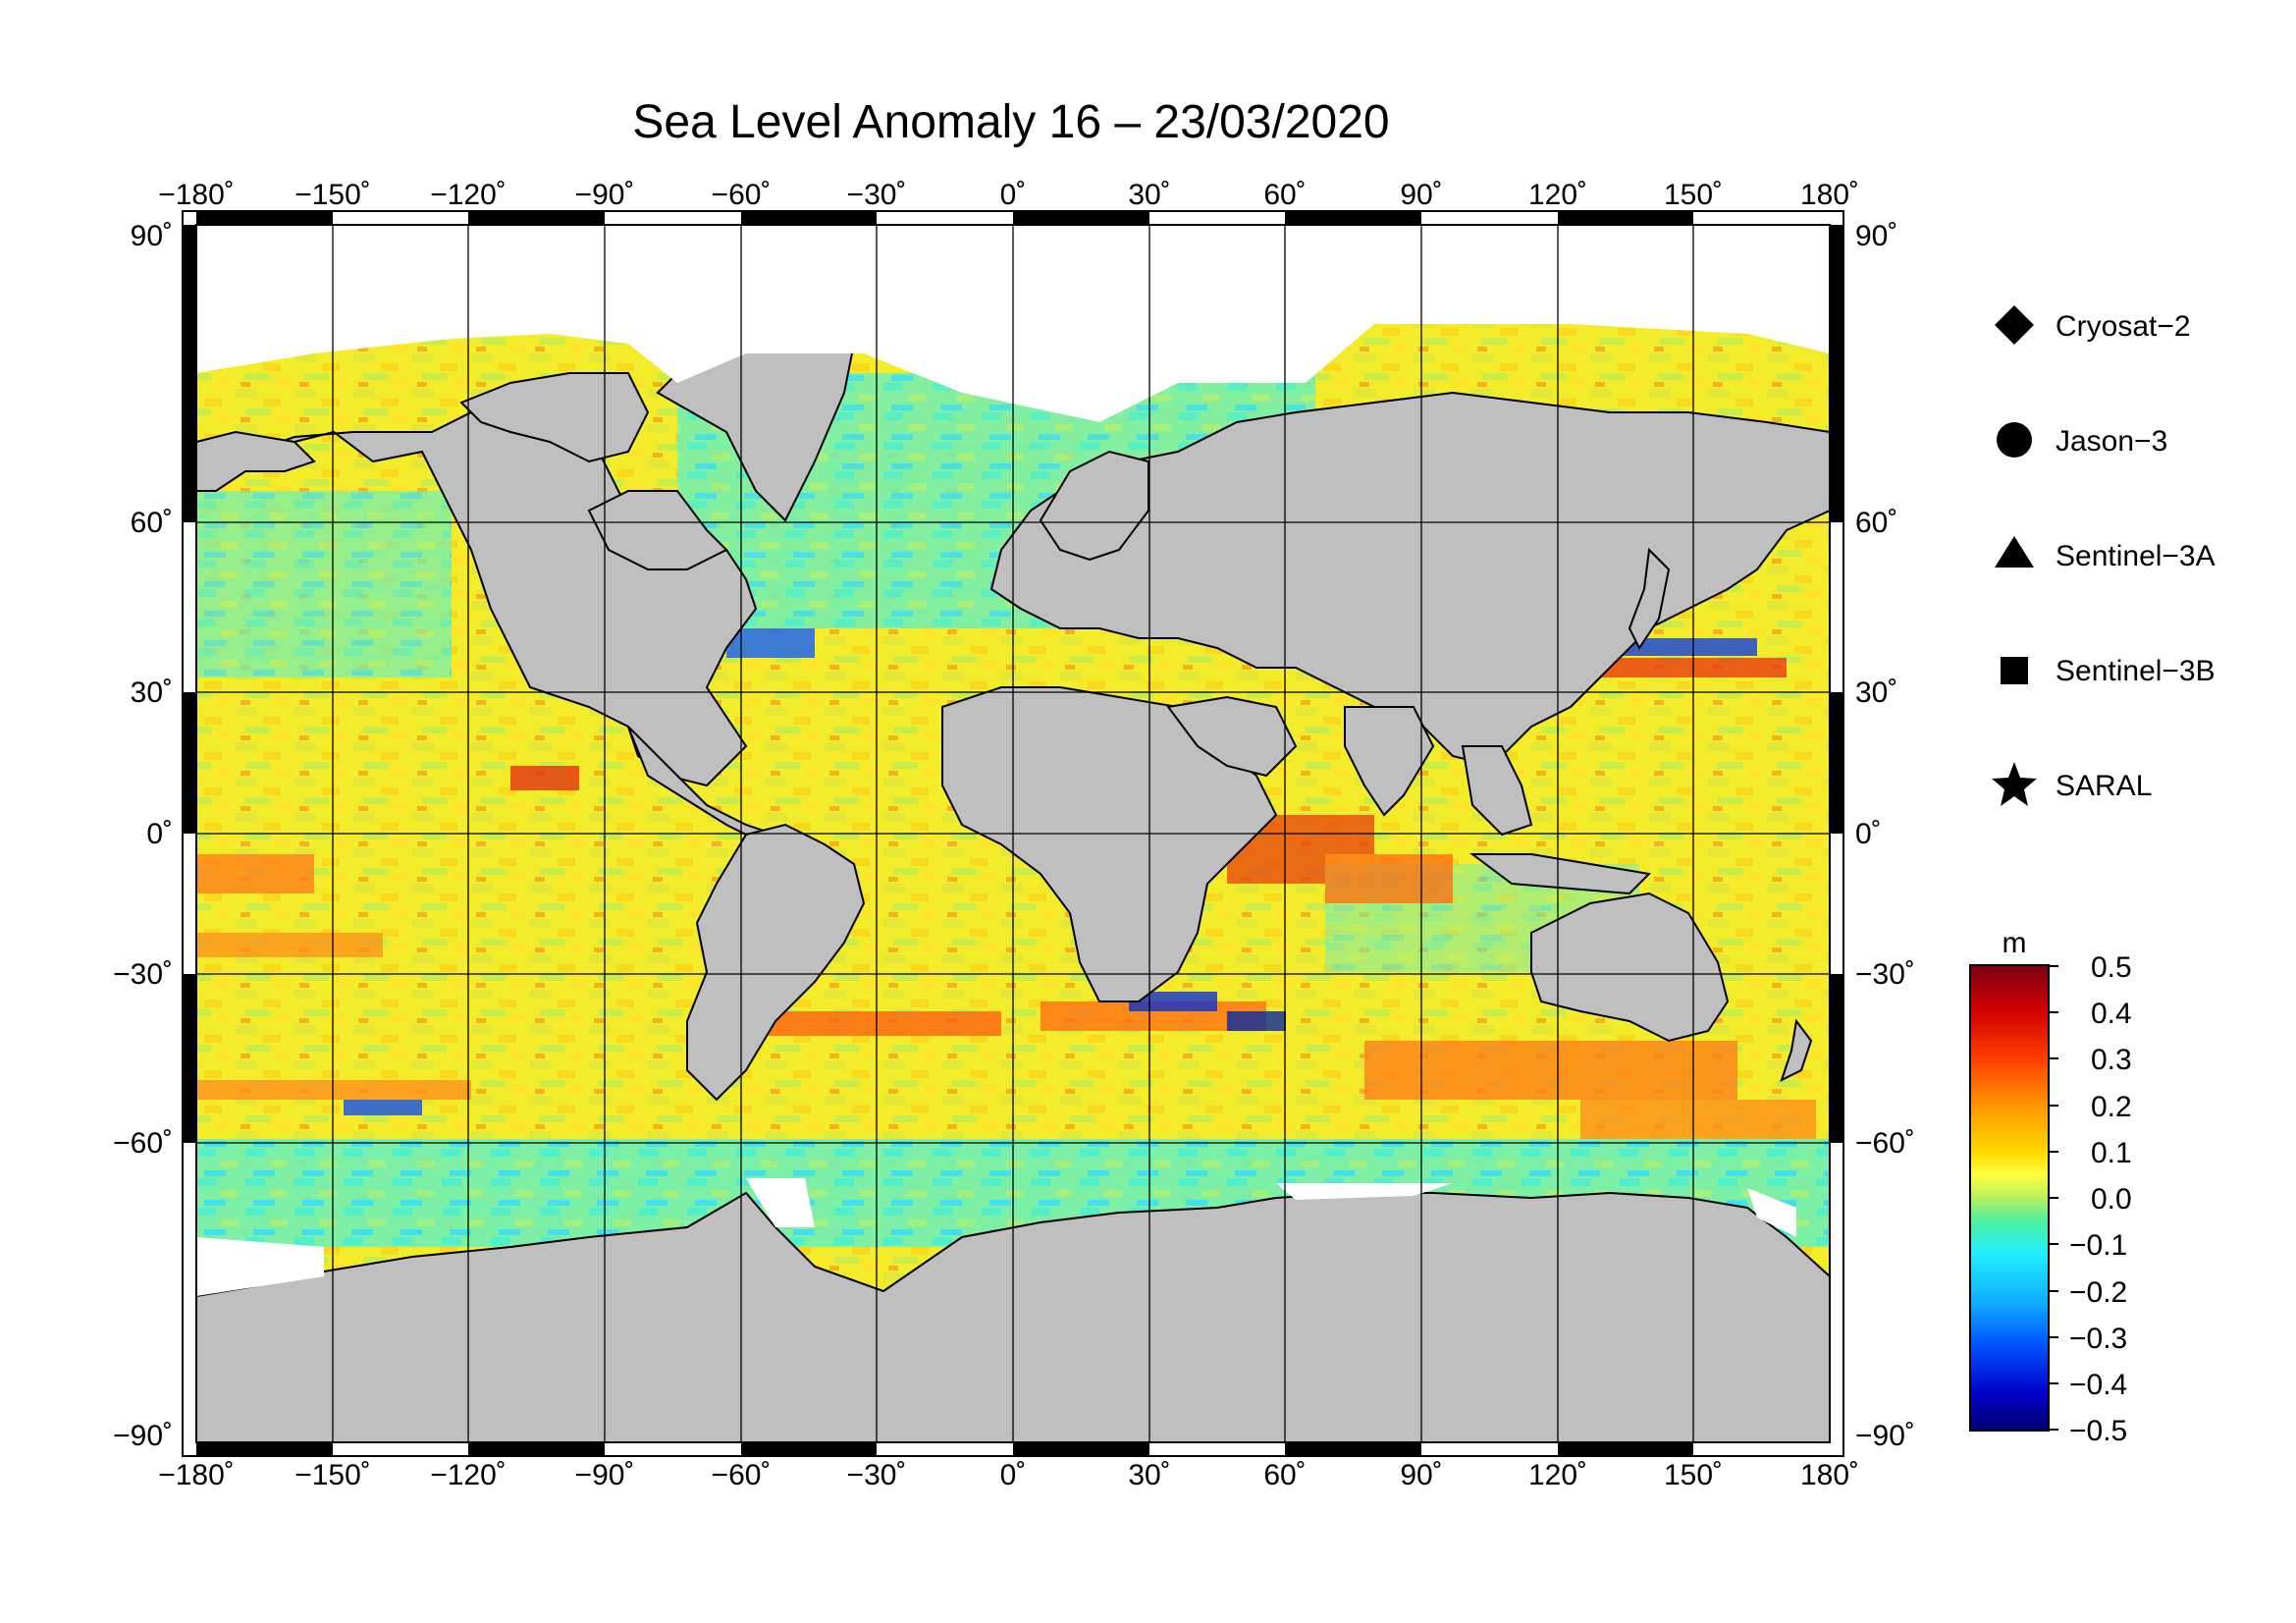 The height and width of the screenshot is (1623, 2296). What do you see at coordinates (2111, 441) in the screenshot?
I see `legend-label: Jason−3` at bounding box center [2111, 441].